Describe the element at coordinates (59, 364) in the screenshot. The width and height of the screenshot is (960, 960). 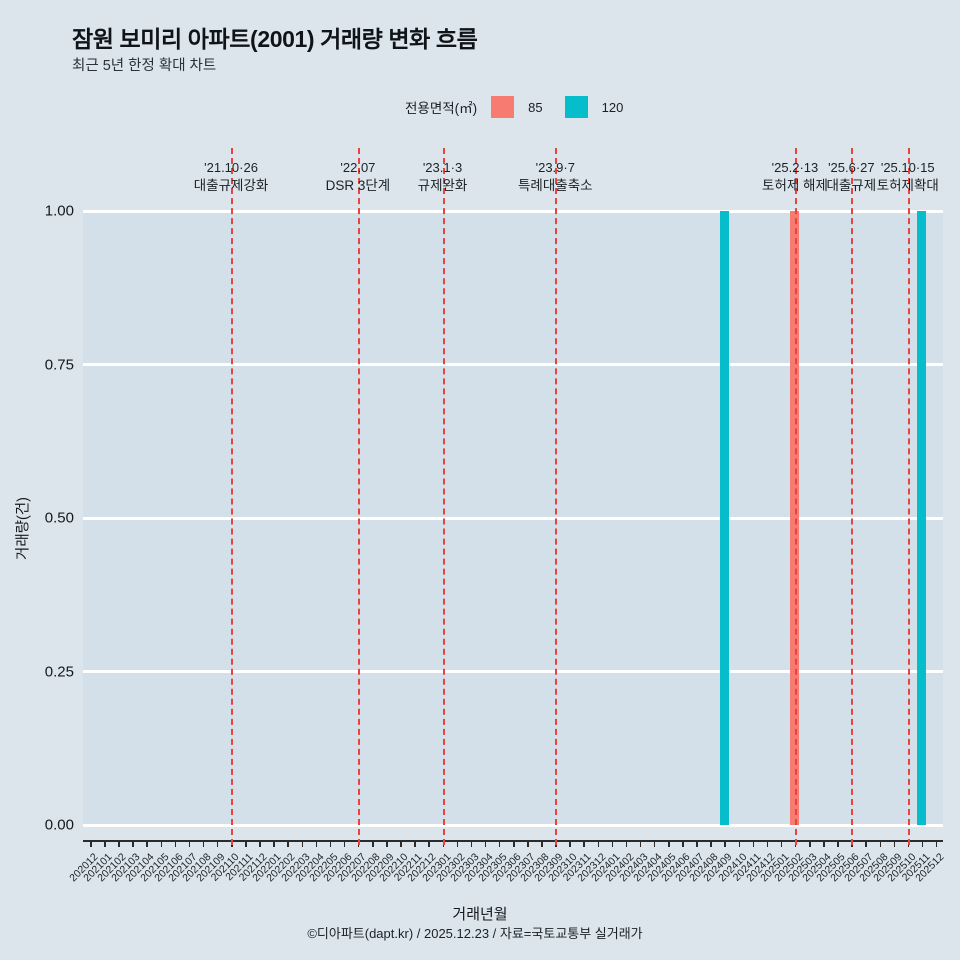
I see `y-tick-label: 0.75` at that location.